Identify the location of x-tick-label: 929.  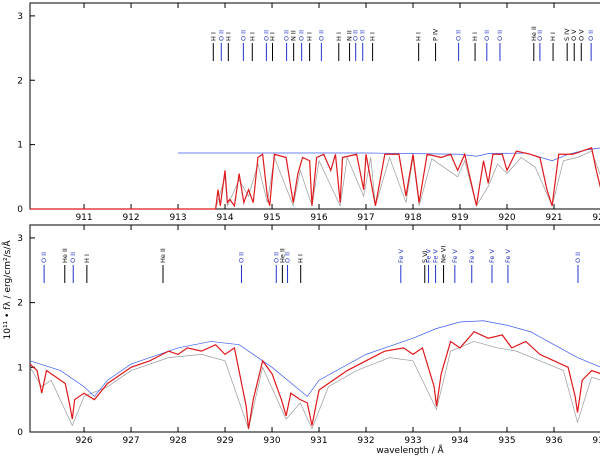
(224, 441).